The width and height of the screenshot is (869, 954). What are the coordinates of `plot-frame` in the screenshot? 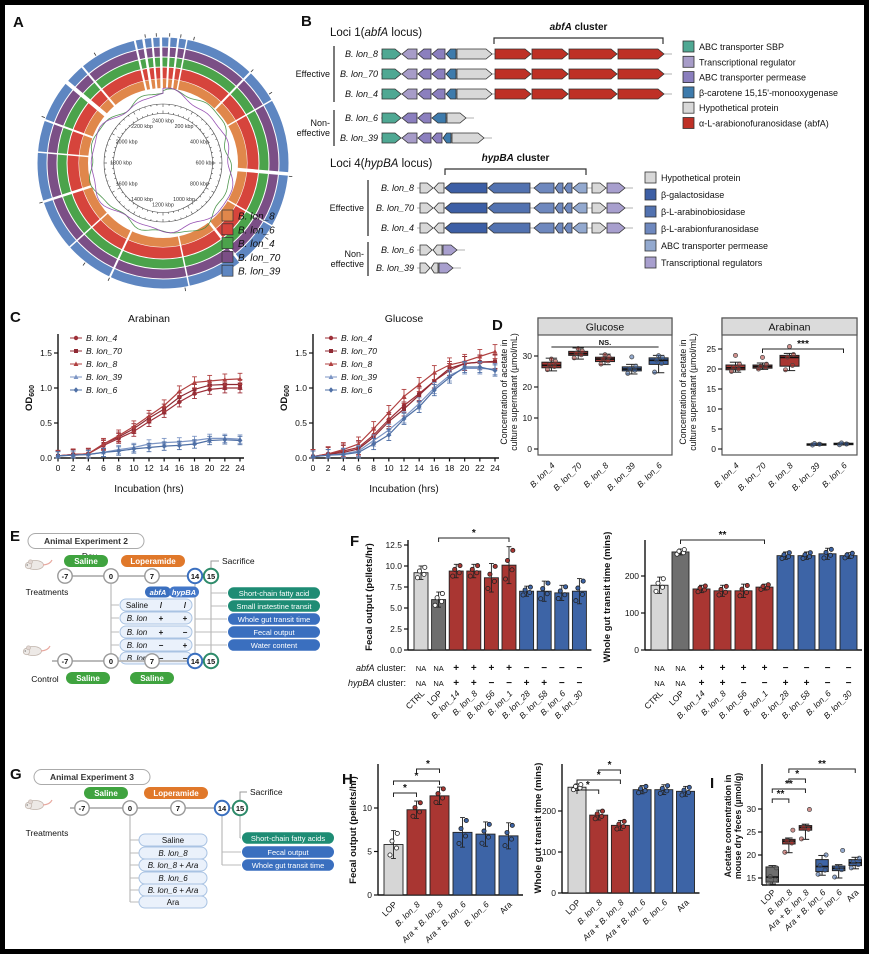 It's located at (789, 386).